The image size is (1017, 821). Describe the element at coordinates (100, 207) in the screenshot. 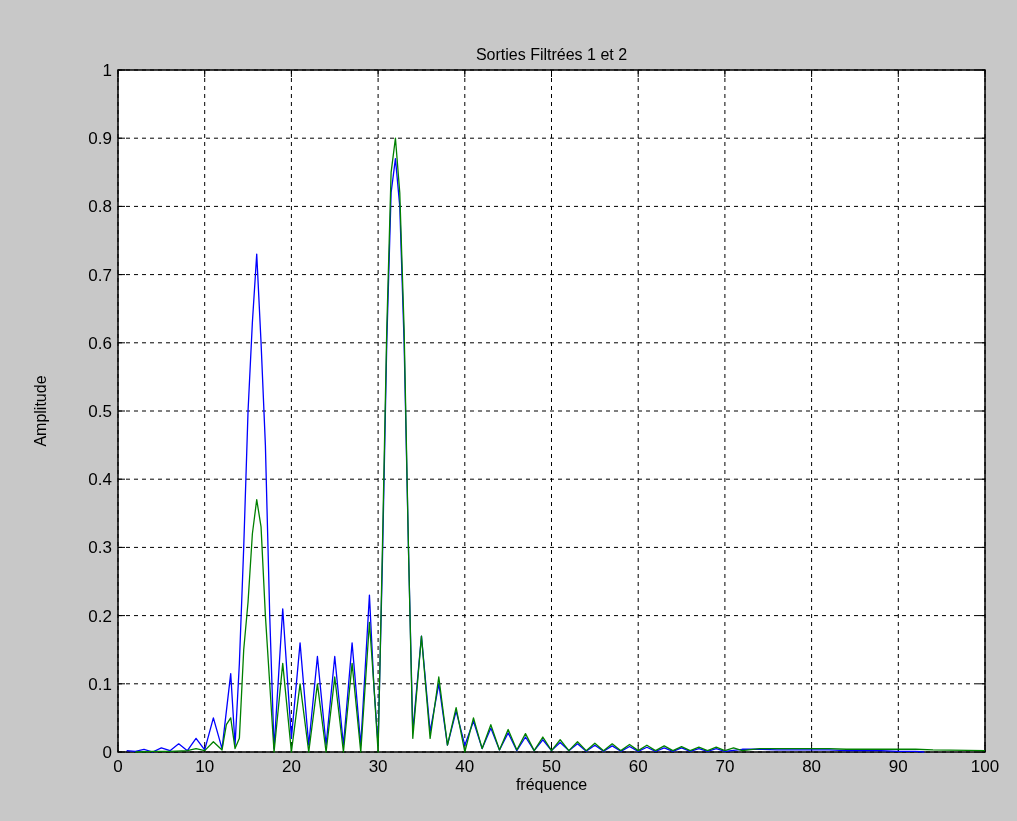

I see `y-tick-label: 0.8` at that location.